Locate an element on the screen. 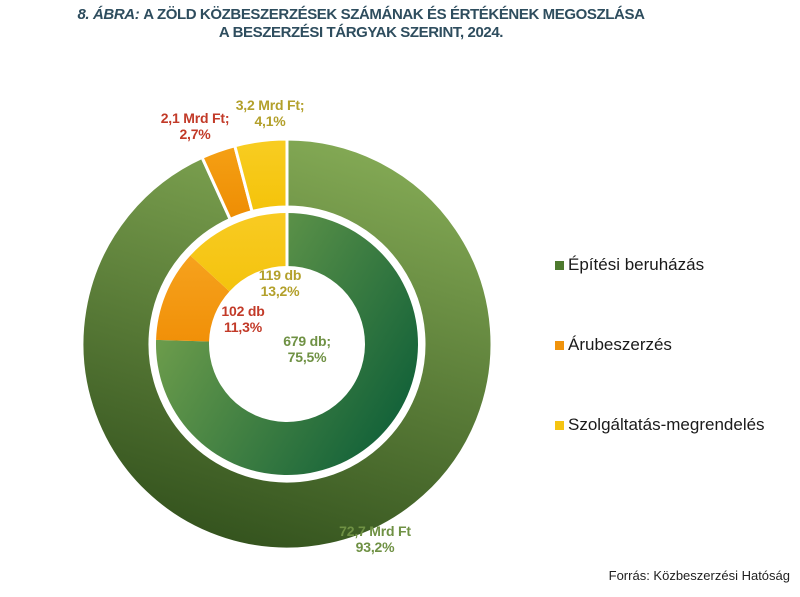 The width and height of the screenshot is (800, 597). callout-value: 72,7 Mrd Ft is located at coordinates (375, 531).